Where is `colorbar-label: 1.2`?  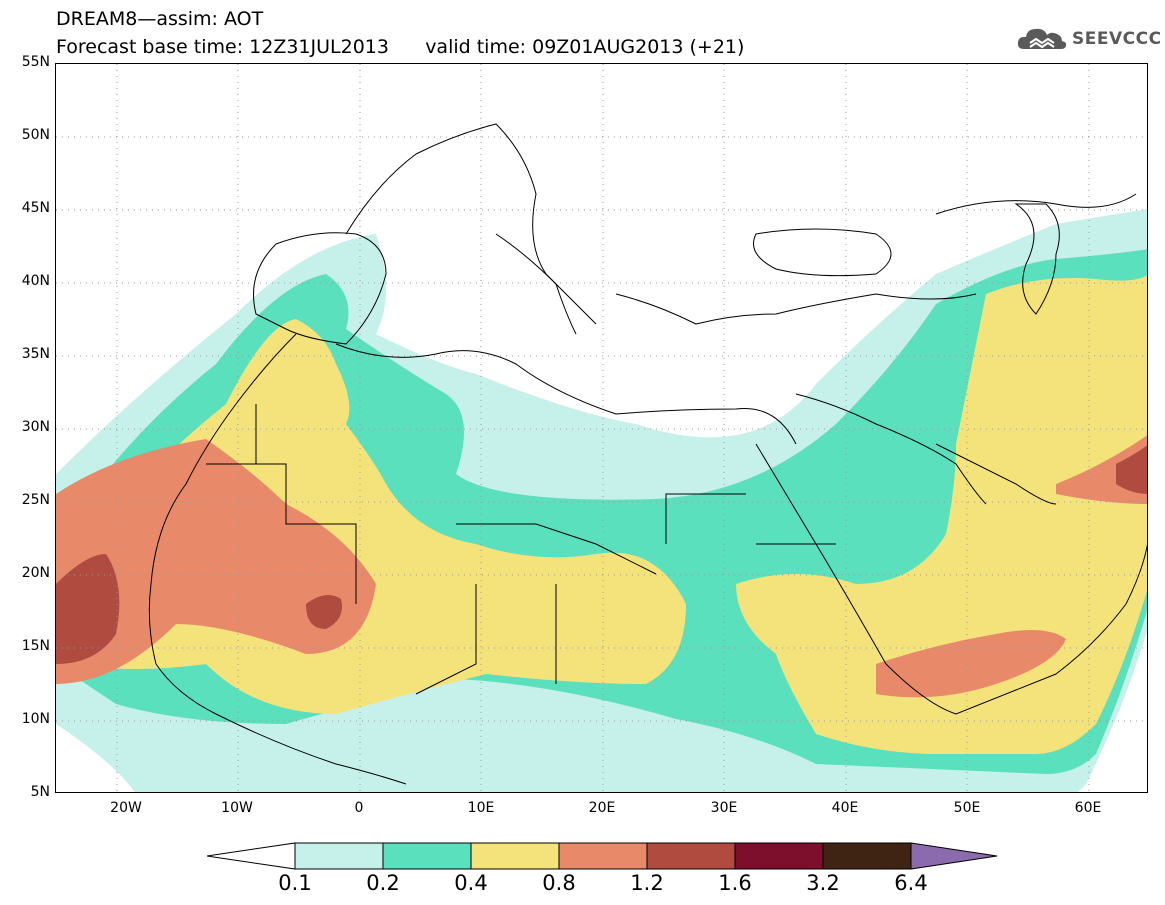 colorbar-label: 1.2 is located at coordinates (647, 883).